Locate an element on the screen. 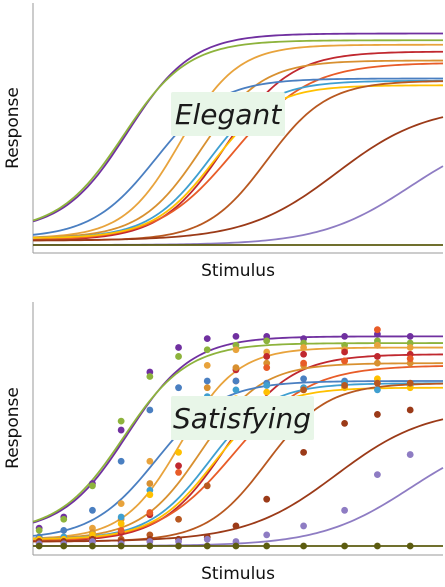 The image size is (445, 587). y-axis-title: Response is located at coordinates (13, 428).